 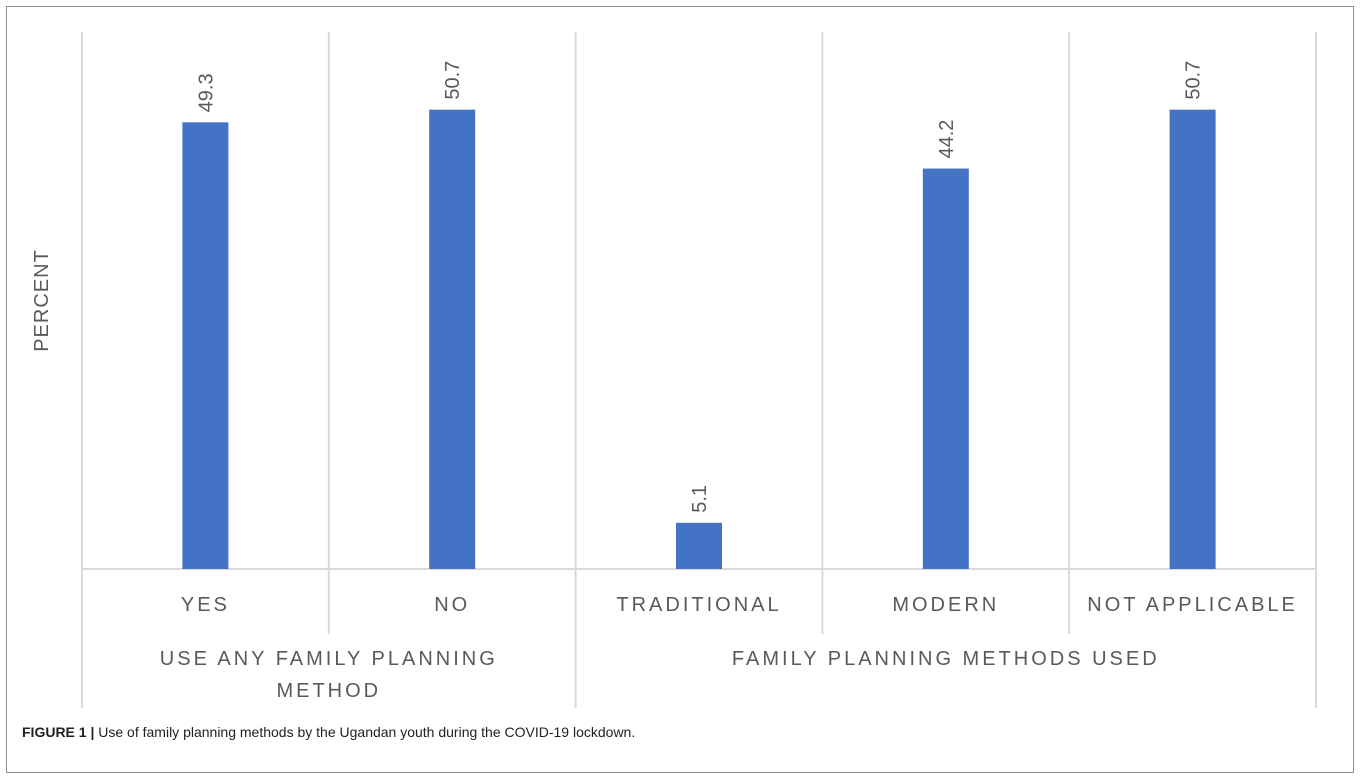 I want to click on x-group-label: FAMILY PLANNING METHODS USED, so click(x=946, y=659).